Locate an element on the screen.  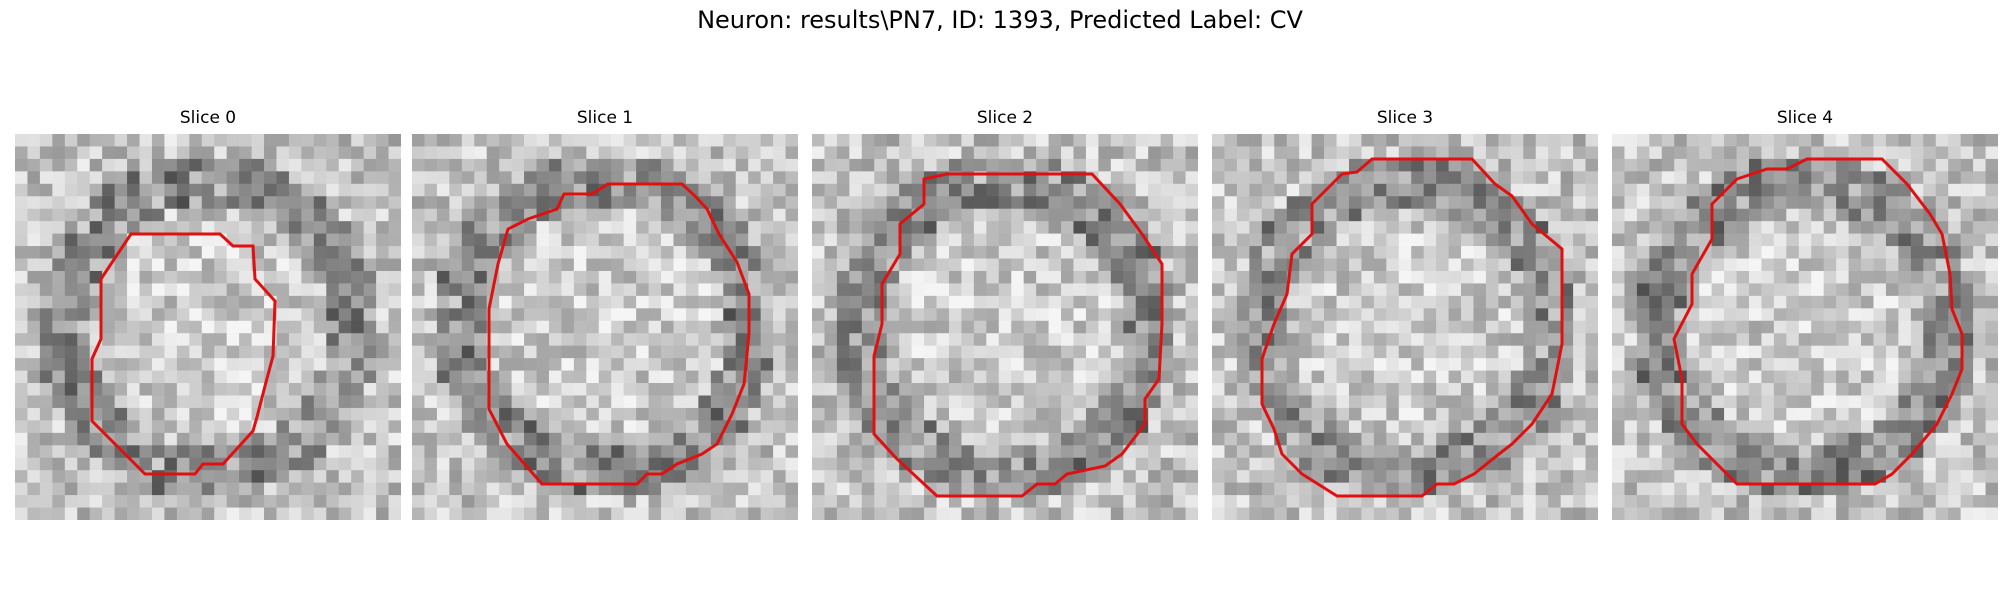
slice-title: Slice 4 is located at coordinates (1805, 118).